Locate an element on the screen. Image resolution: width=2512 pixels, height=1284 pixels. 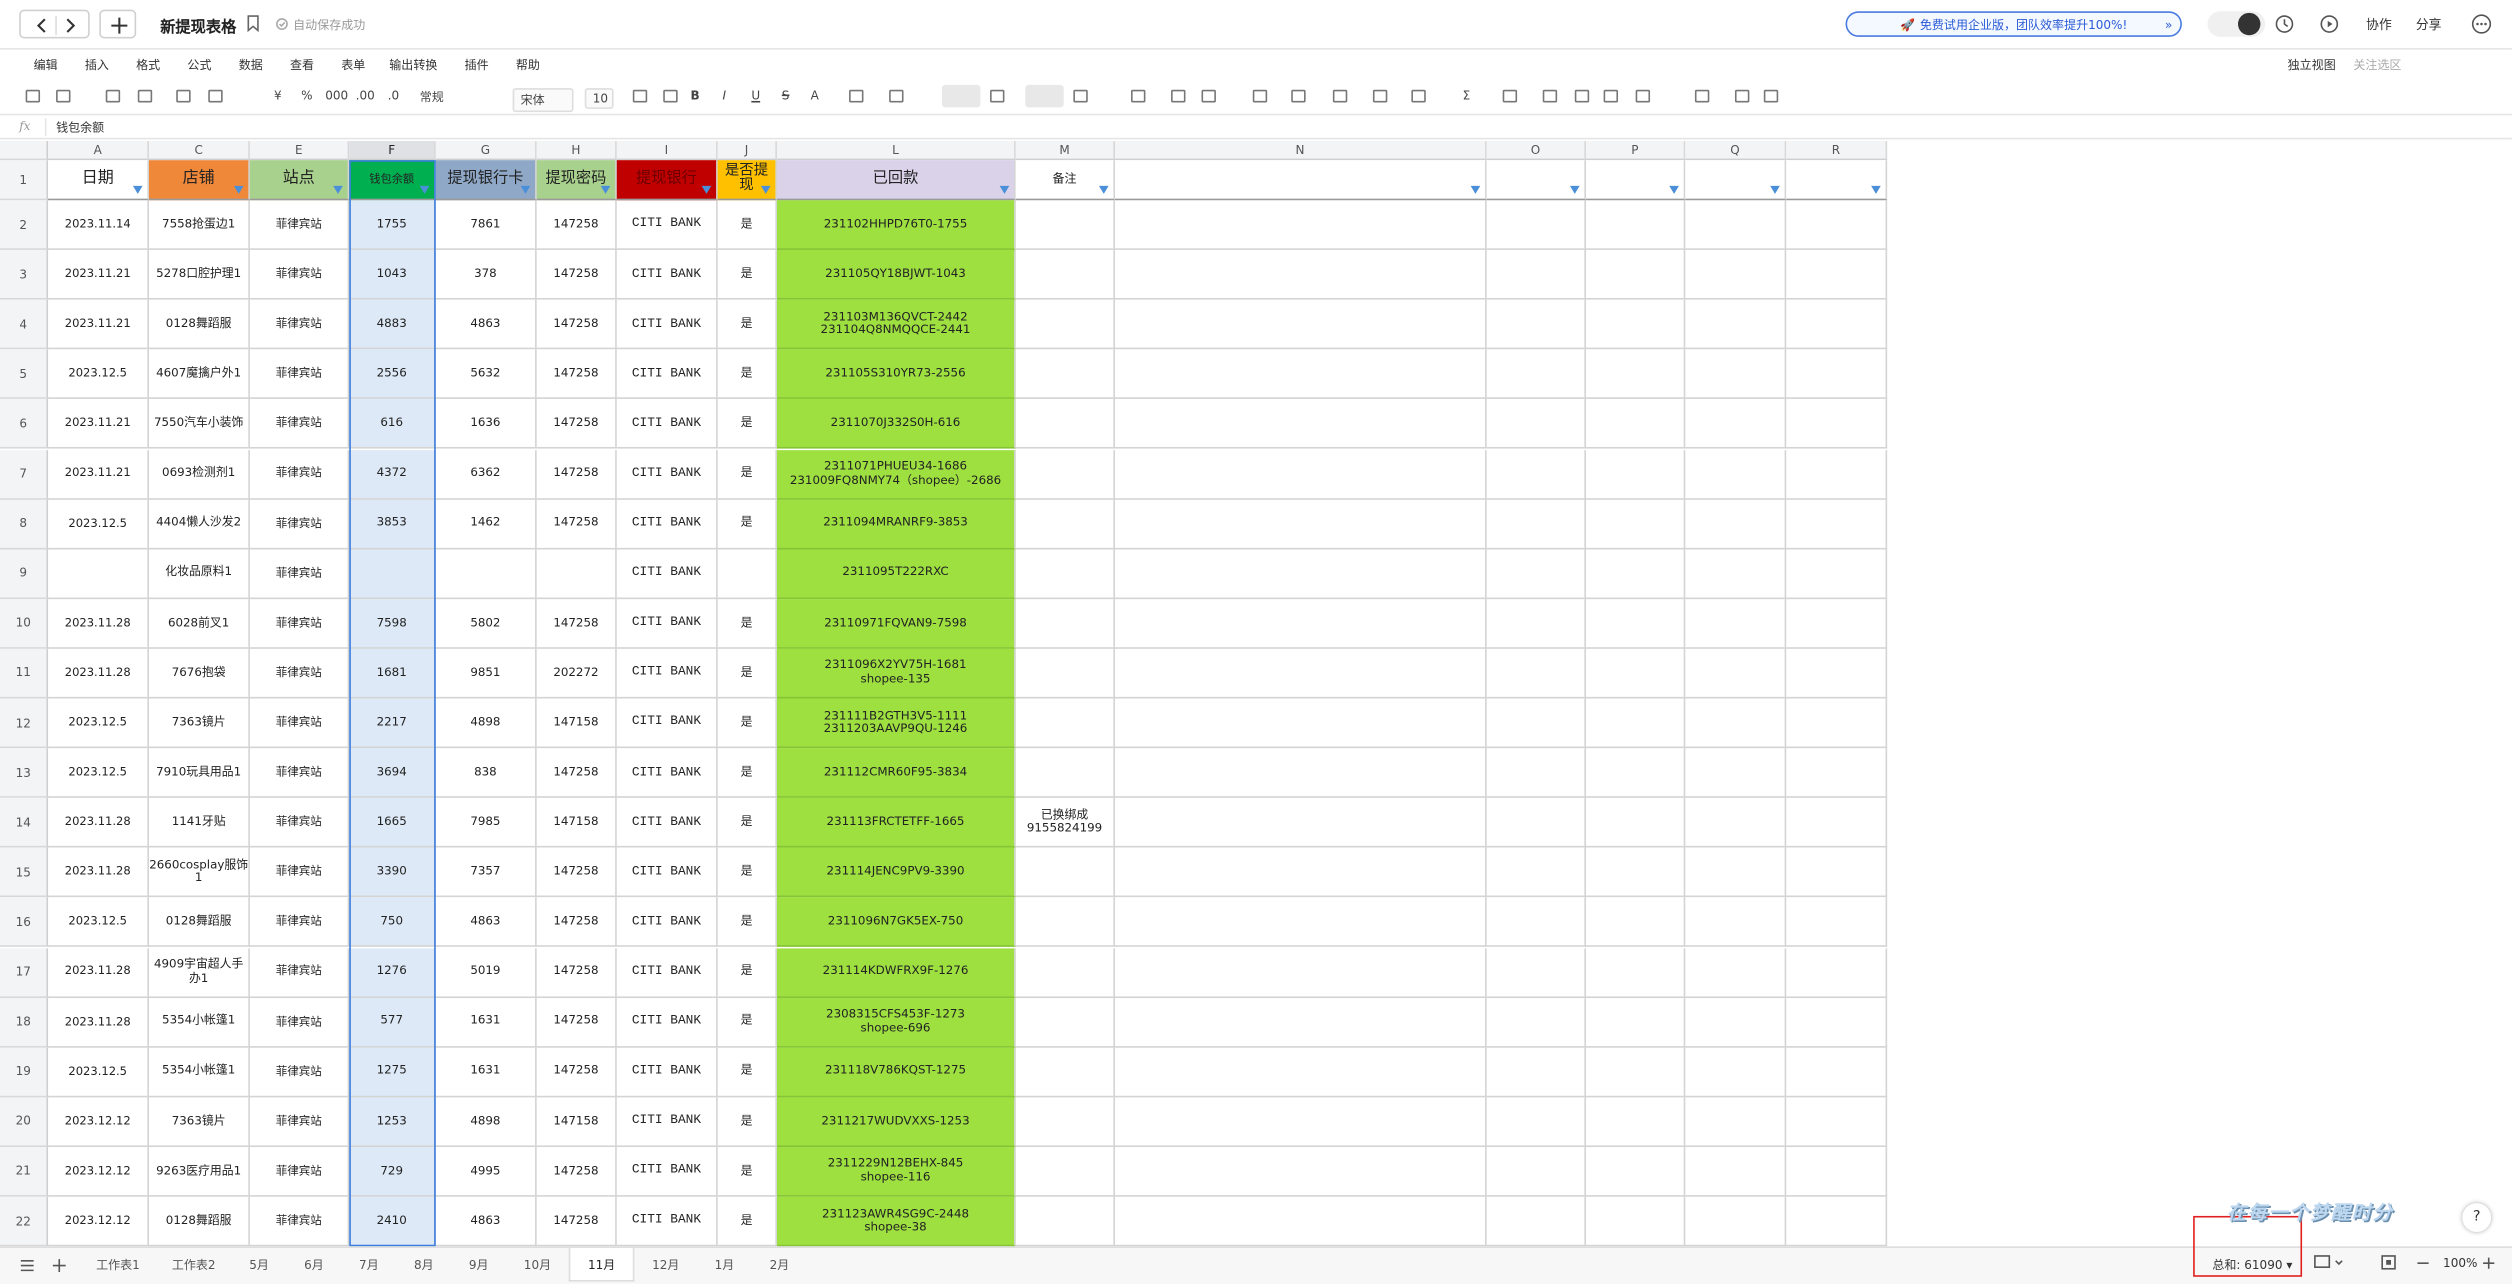
cell: 2311217WUDVXXS-1253 is located at coordinates (896, 1122).